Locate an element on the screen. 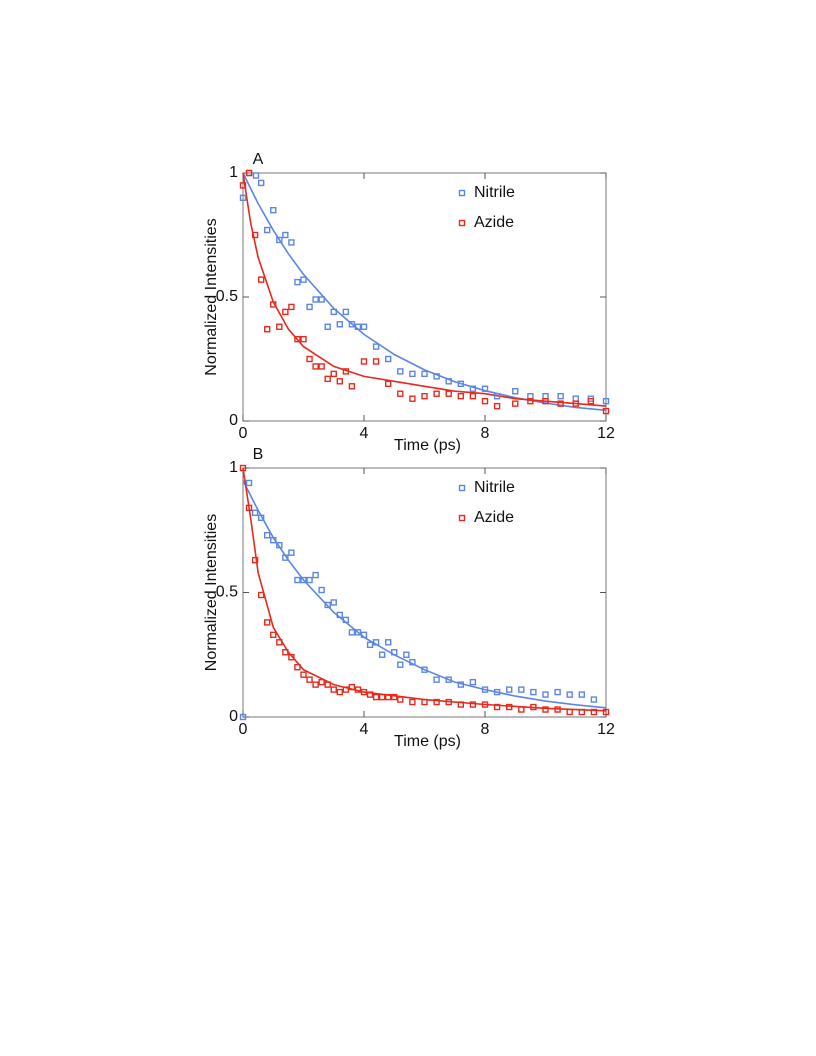  x-tick-label: 0 is located at coordinates (243, 433).